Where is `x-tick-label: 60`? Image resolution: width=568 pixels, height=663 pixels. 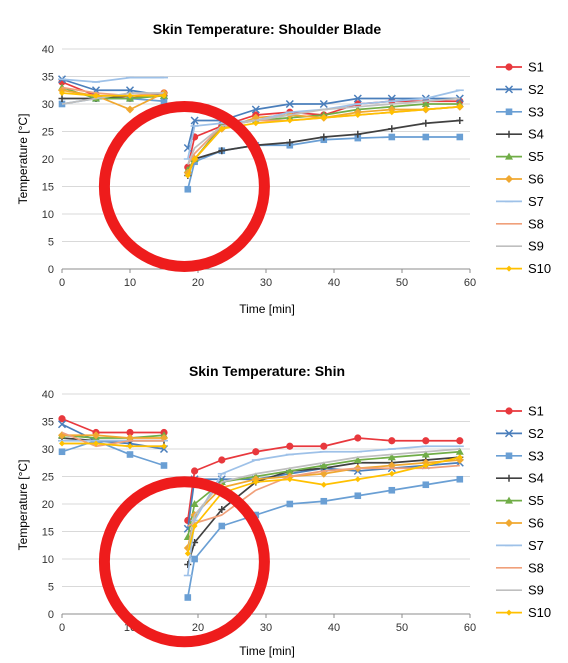
x-tick-label: 60 is located at coordinates (470, 628).